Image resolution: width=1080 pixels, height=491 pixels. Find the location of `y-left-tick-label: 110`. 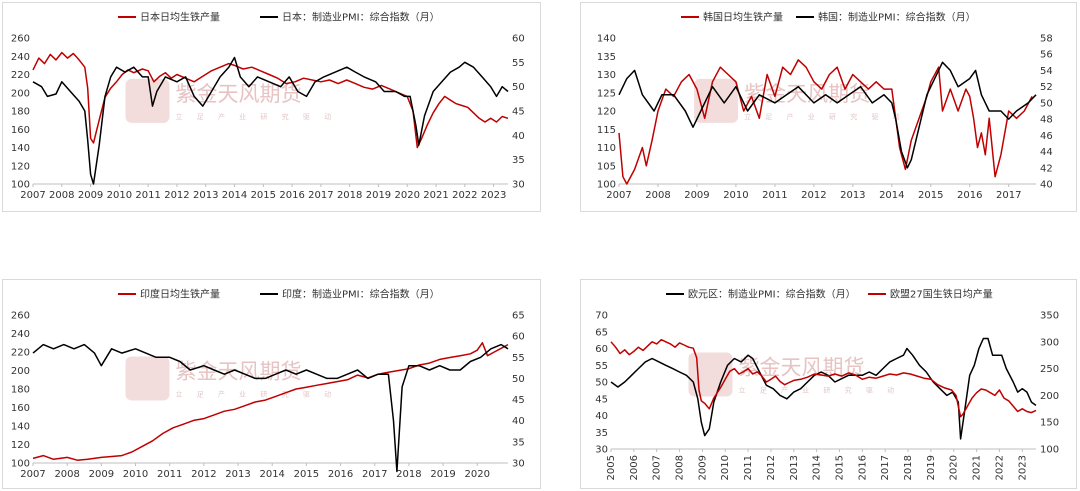

y-left-tick-label: 110 is located at coordinates (606, 148).